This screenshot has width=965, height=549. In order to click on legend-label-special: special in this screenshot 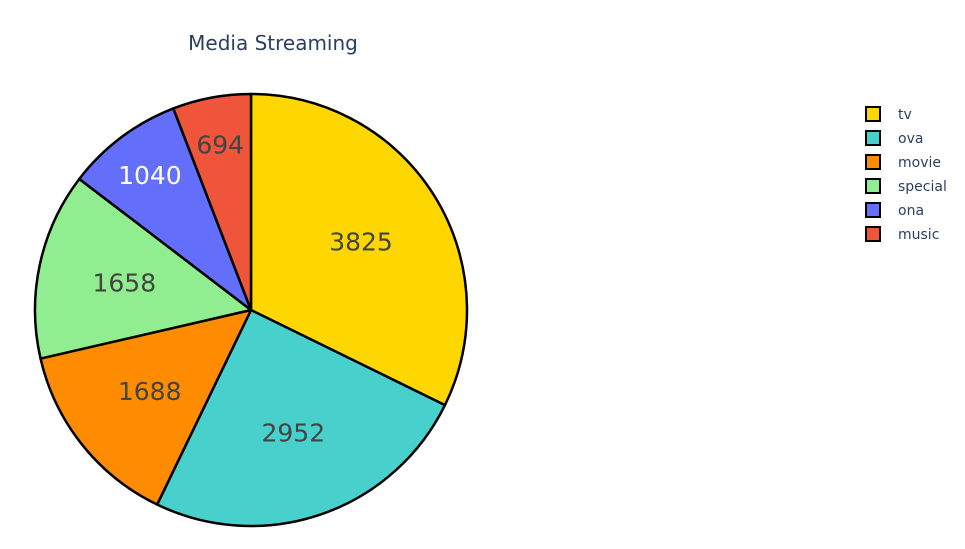, I will do `click(922, 187)`.